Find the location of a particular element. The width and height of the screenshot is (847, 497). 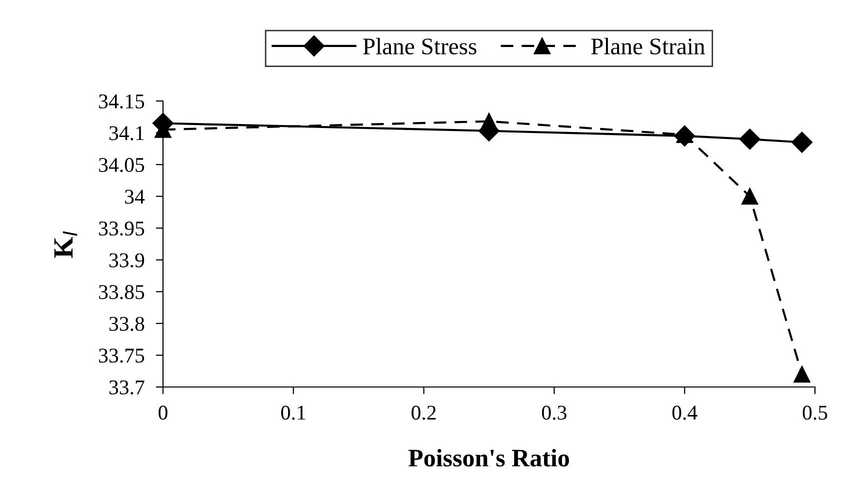

y-tick-label: 33.8 is located at coordinates (126, 323).